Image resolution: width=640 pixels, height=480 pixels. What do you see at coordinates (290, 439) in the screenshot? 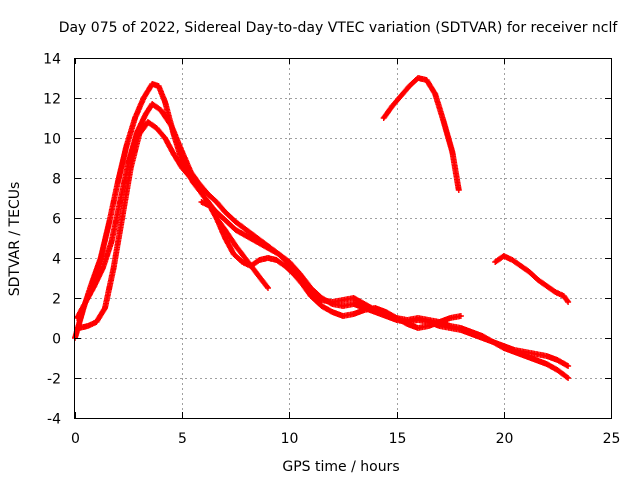
I see `x-tick-label: 10` at bounding box center [290, 439].